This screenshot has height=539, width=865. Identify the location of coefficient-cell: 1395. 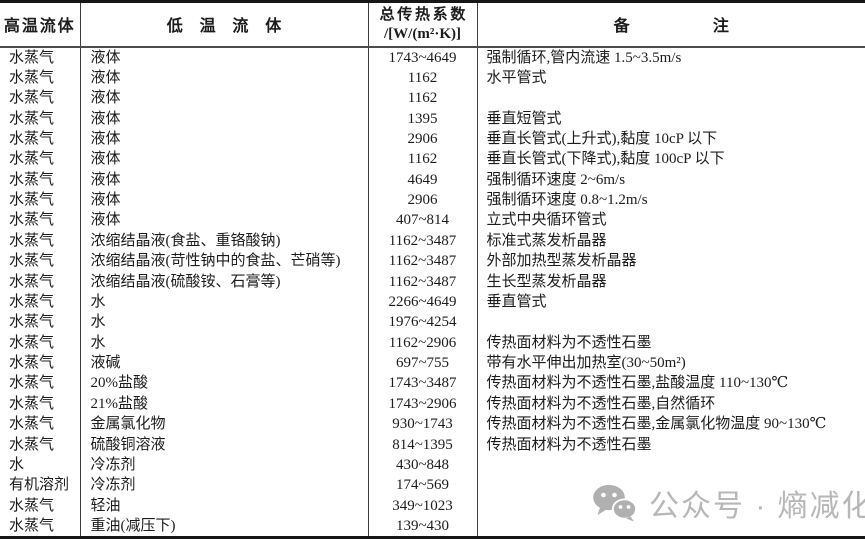
(423, 118).